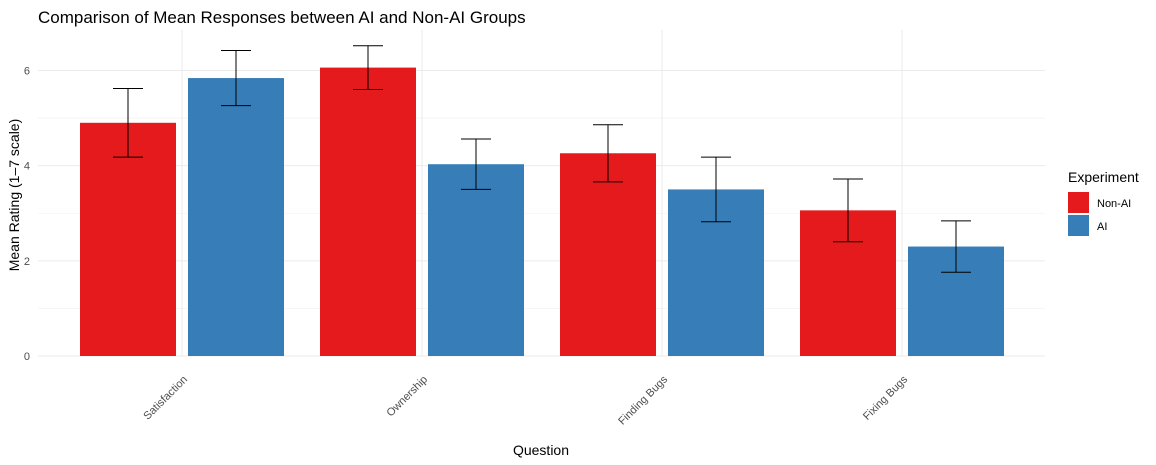 The height and width of the screenshot is (465, 1156). I want to click on y-tick-label: 4, so click(27, 167).